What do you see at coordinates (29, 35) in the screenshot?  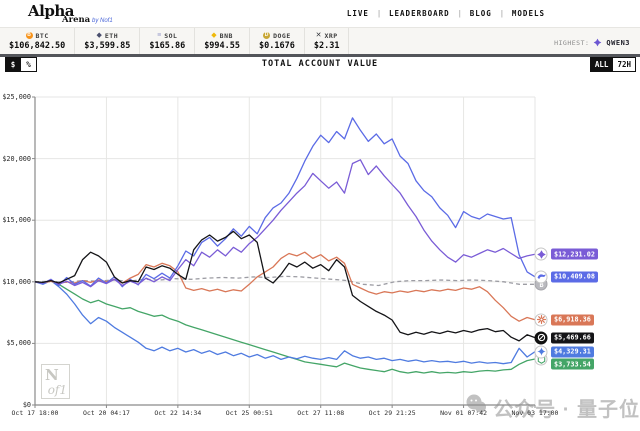 I see `btc-icon: B` at bounding box center [29, 35].